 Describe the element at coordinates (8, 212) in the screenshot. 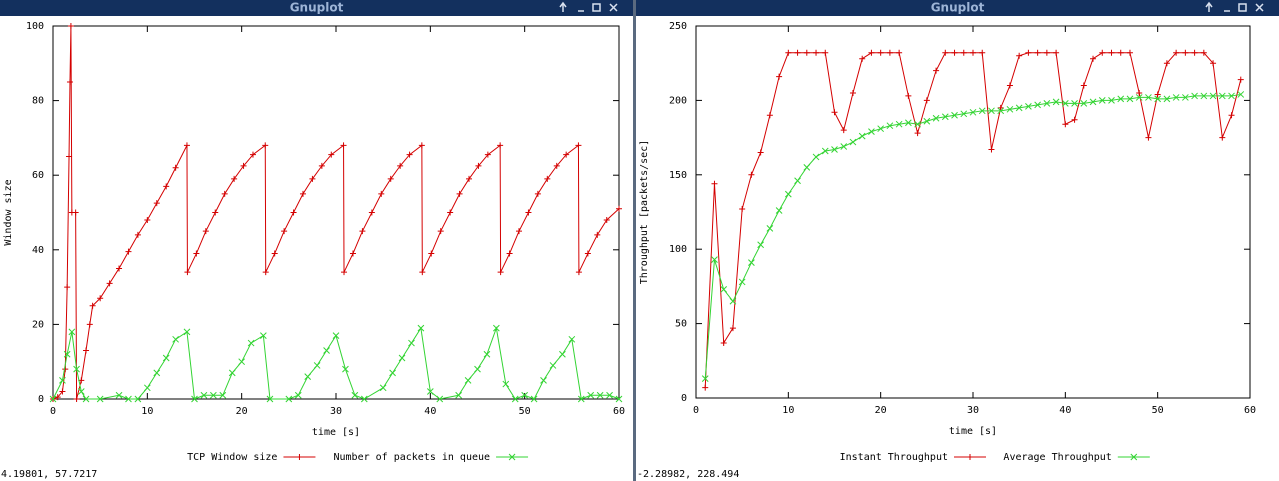

I see `y-axis-label: Window size` at that location.